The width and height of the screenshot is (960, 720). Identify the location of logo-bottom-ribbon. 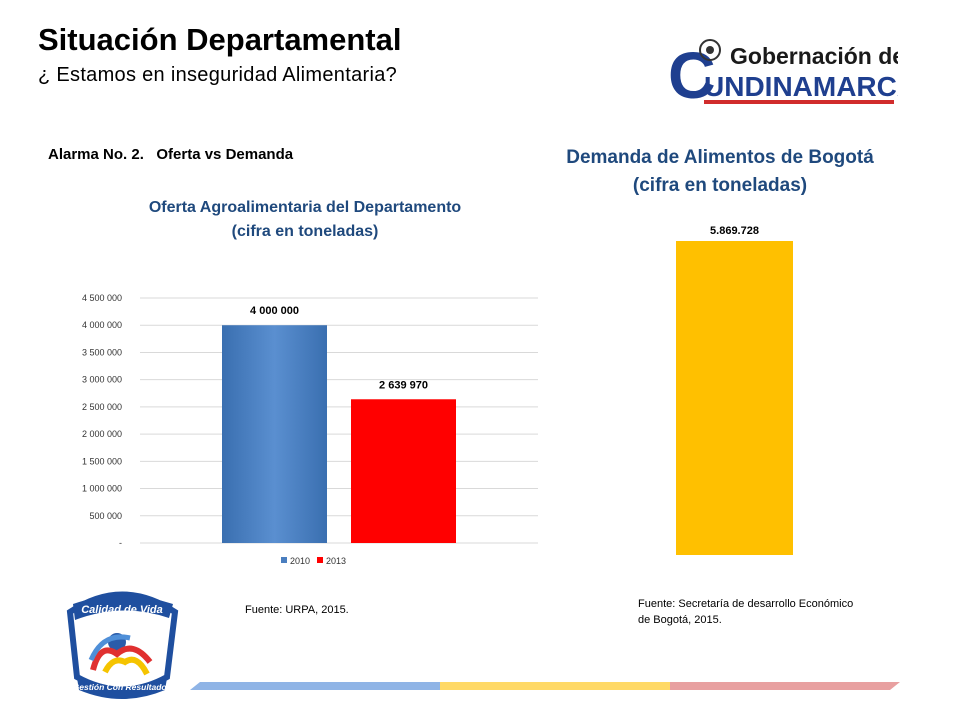
(122, 688).